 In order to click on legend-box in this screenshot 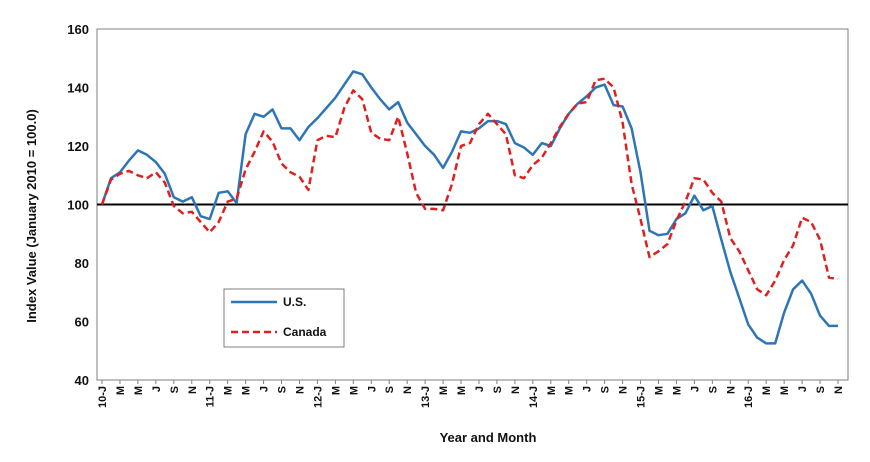, I will do `click(284, 318)`.